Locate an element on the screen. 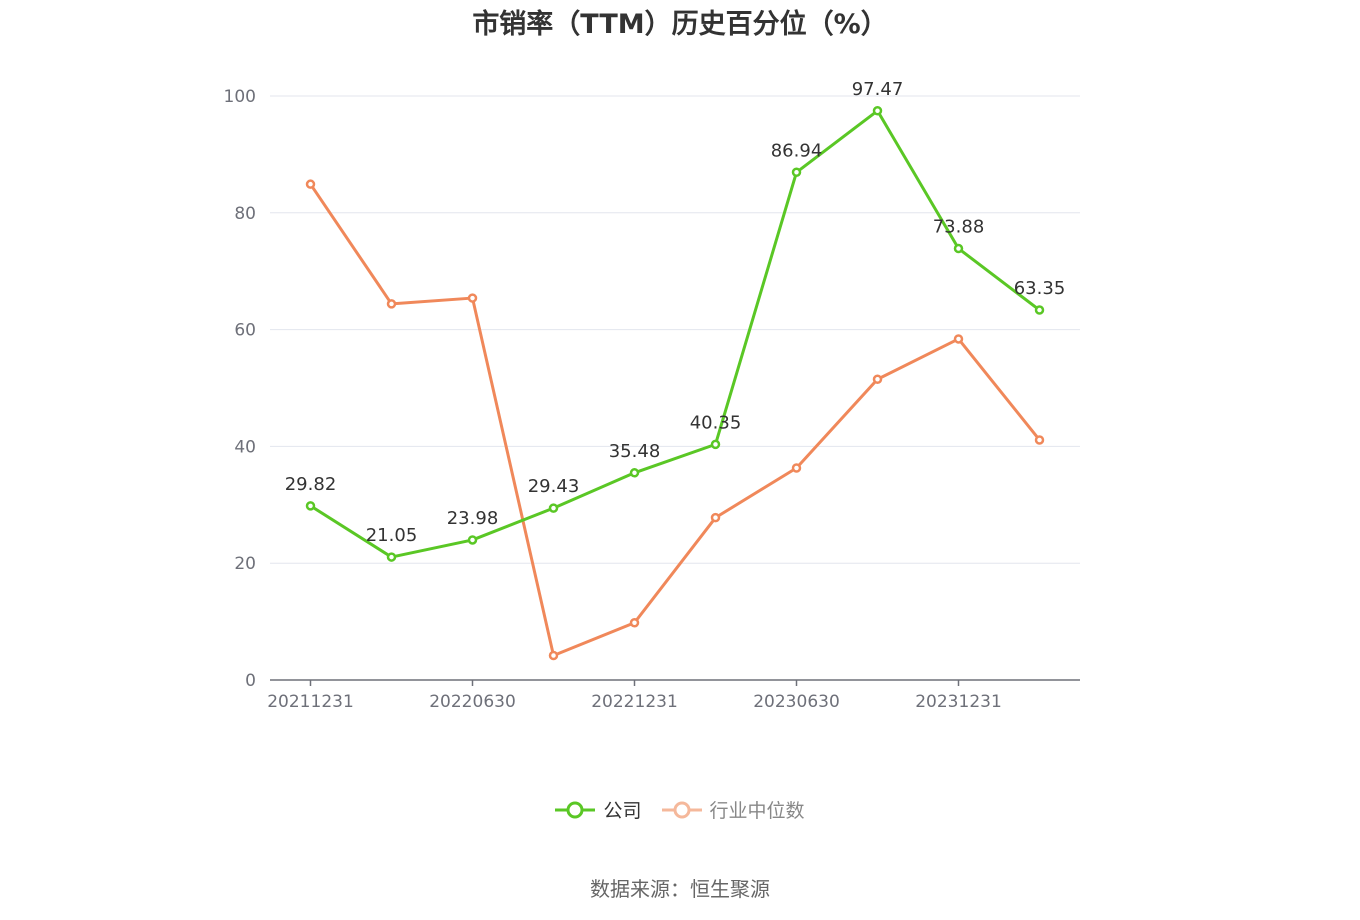 This screenshot has height=920, width=1360. y-tick-label: 0 is located at coordinates (250, 681).